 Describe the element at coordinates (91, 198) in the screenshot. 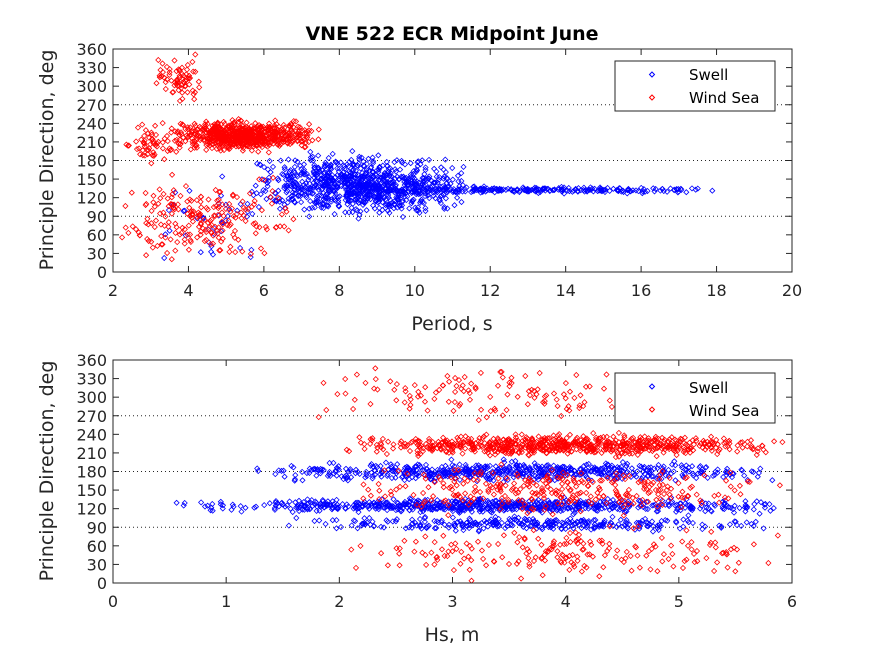

I see `y-tick-label: 120` at that location.